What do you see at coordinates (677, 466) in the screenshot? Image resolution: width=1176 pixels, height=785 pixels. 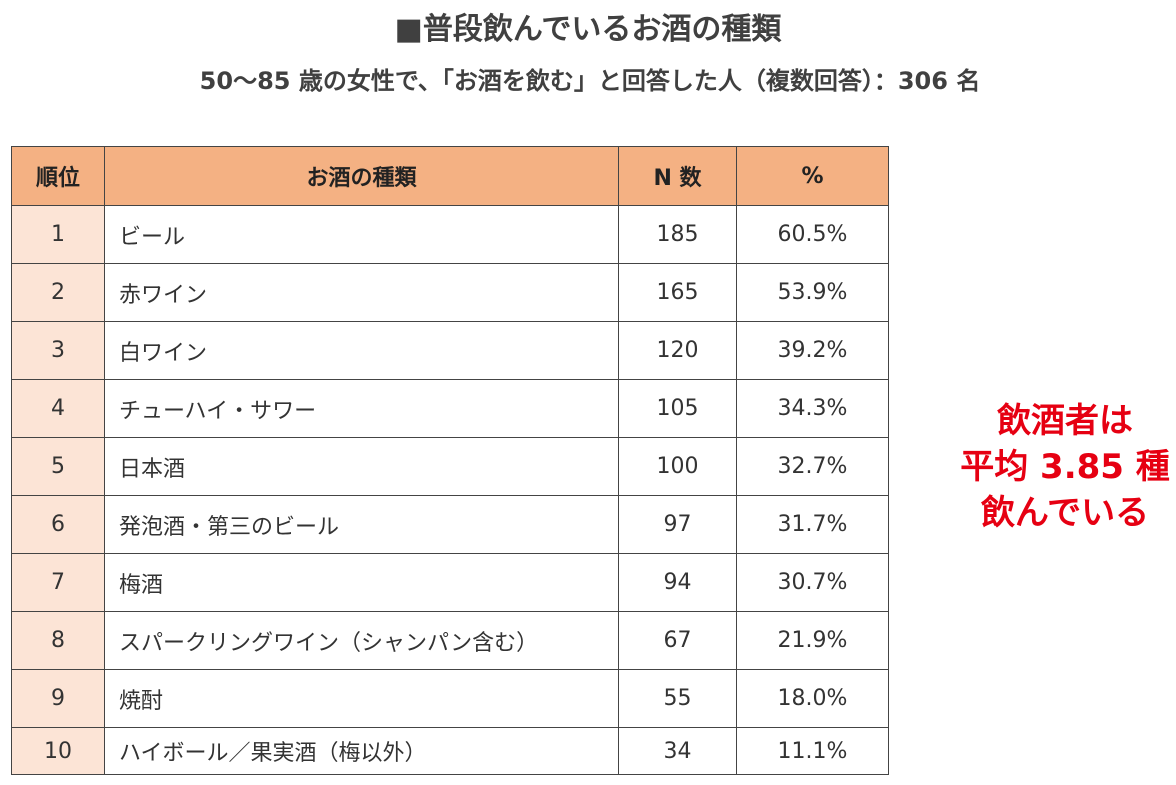 I see `n-count-cell: 100` at bounding box center [677, 466].